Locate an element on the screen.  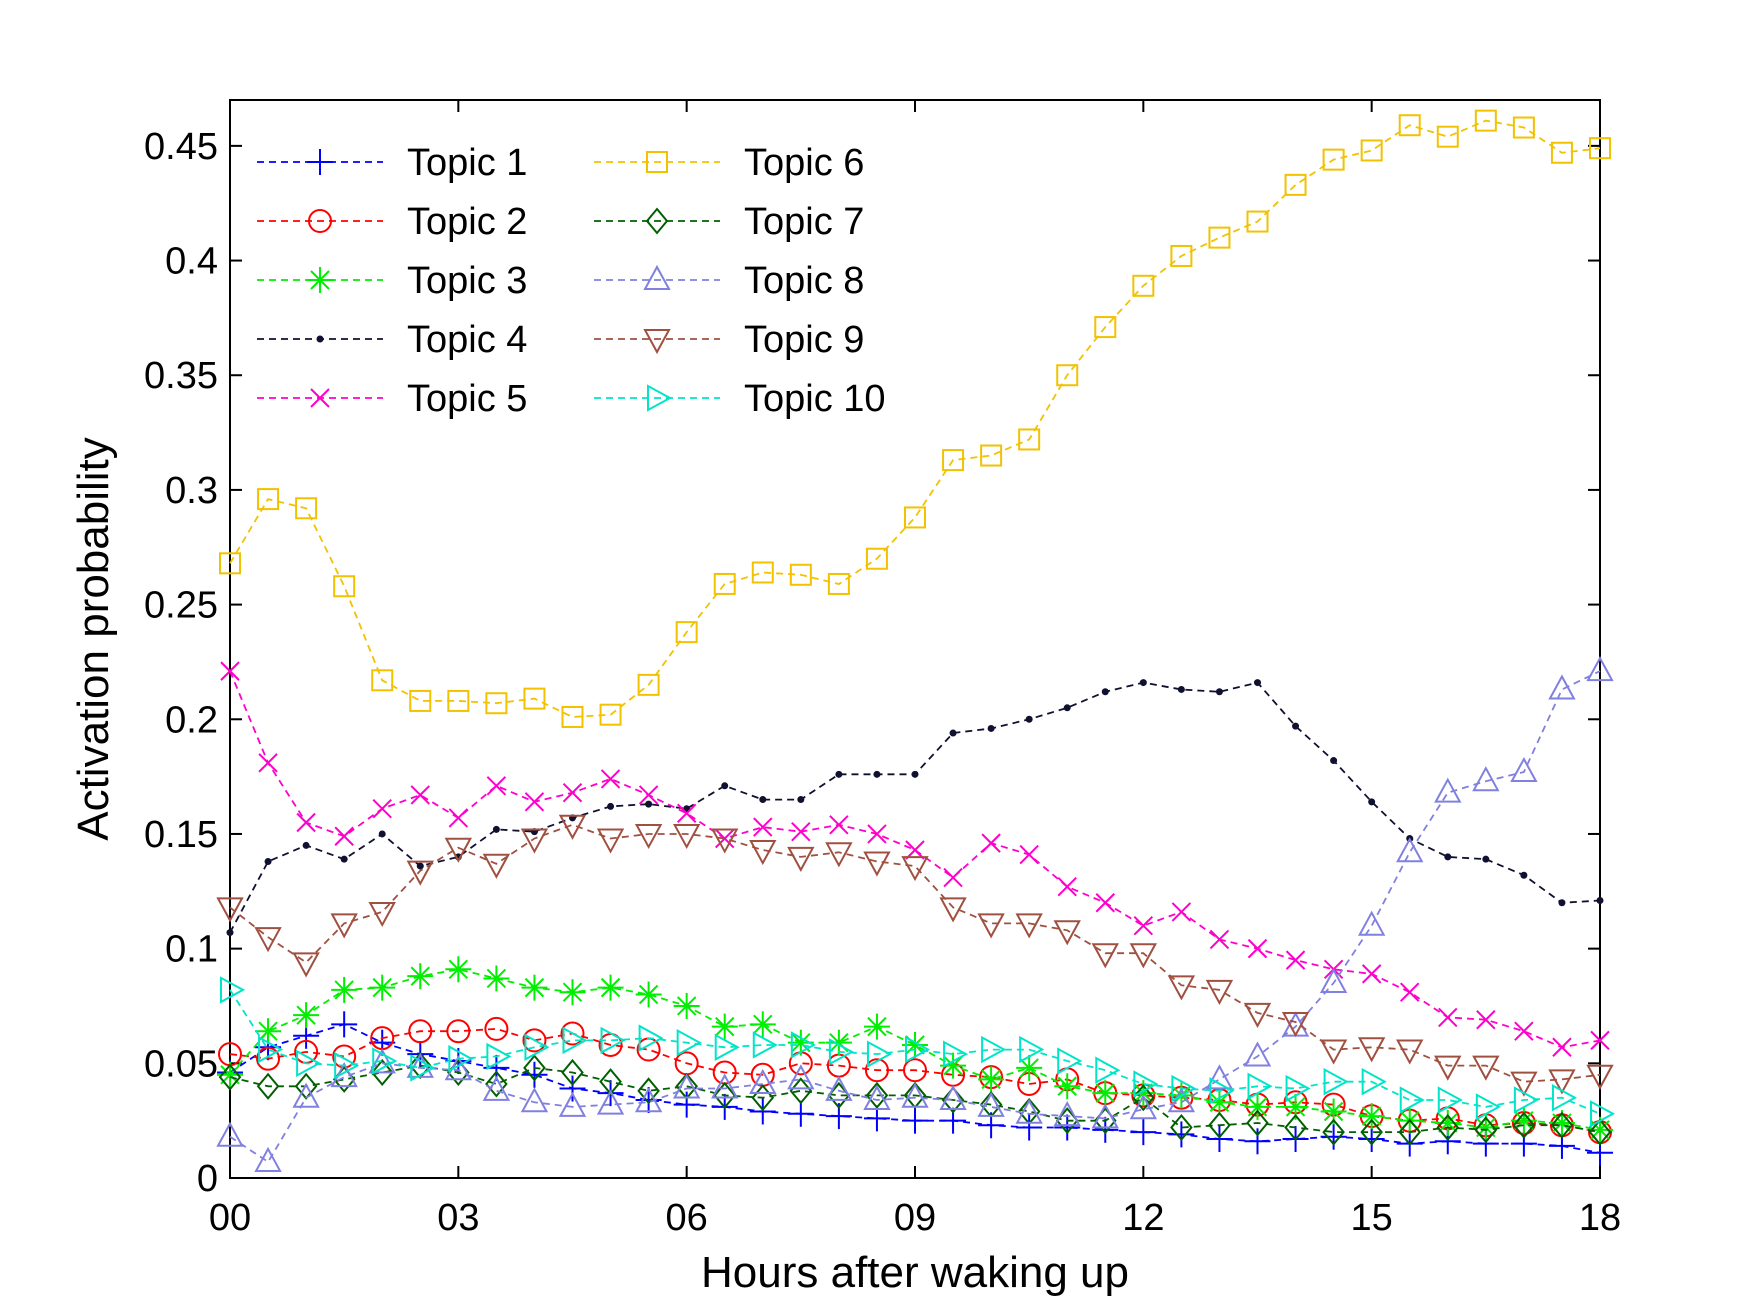
y-tick-label: 0.4 is located at coordinates (191, 262).